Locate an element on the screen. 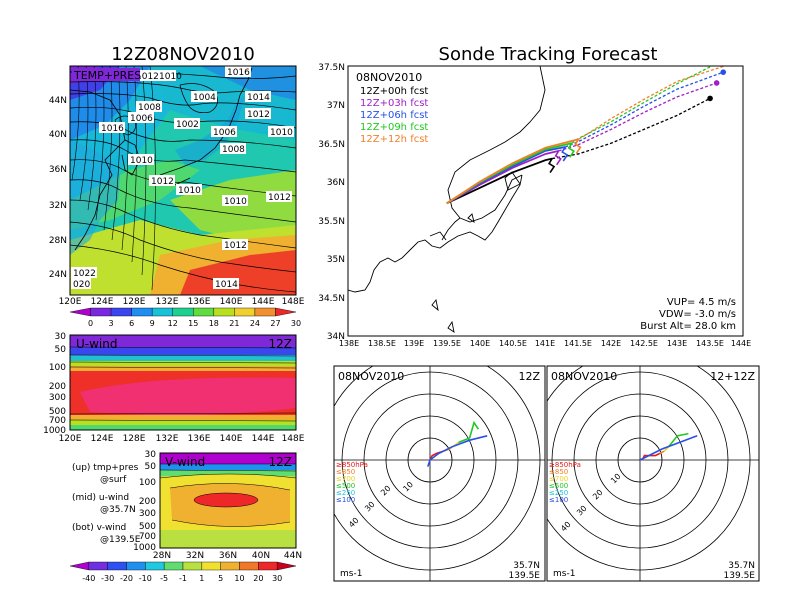  svg-text: (bot) v-wind is located at coordinates (99, 528).